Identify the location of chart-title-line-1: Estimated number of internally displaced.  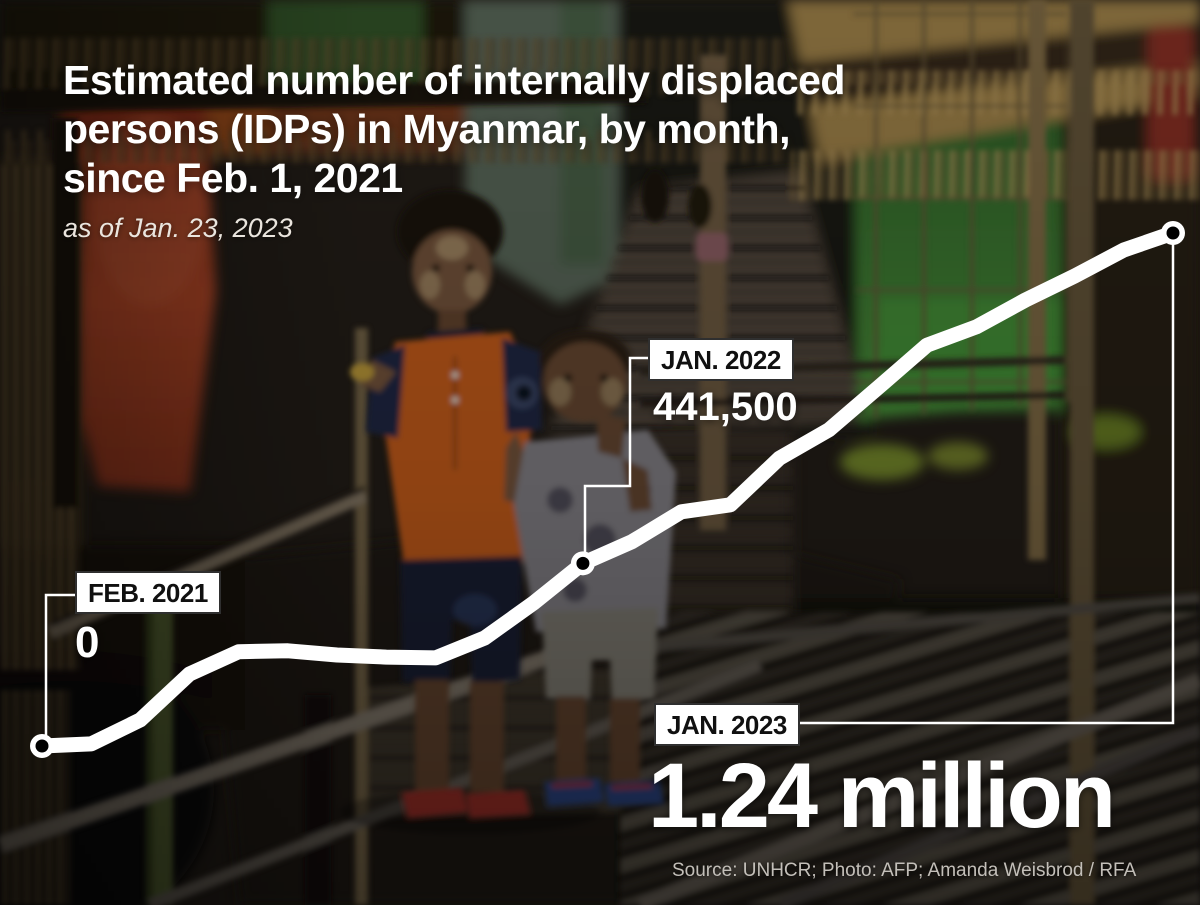
(454, 80).